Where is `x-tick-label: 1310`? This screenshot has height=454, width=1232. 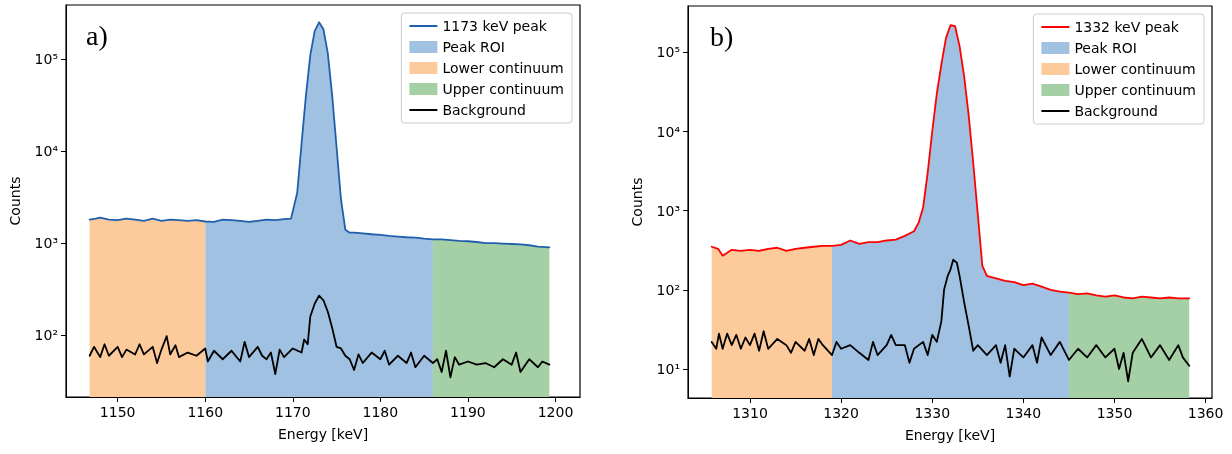
x-tick-label: 1310 is located at coordinates (750, 413).